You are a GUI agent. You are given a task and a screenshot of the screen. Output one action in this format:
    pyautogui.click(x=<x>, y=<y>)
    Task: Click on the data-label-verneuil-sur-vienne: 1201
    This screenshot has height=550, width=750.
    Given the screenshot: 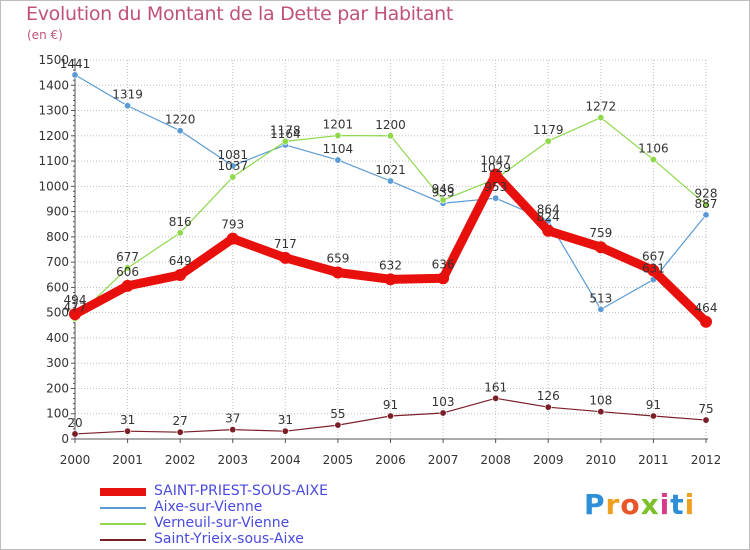 What is the action you would take?
    pyautogui.click(x=338, y=125)
    